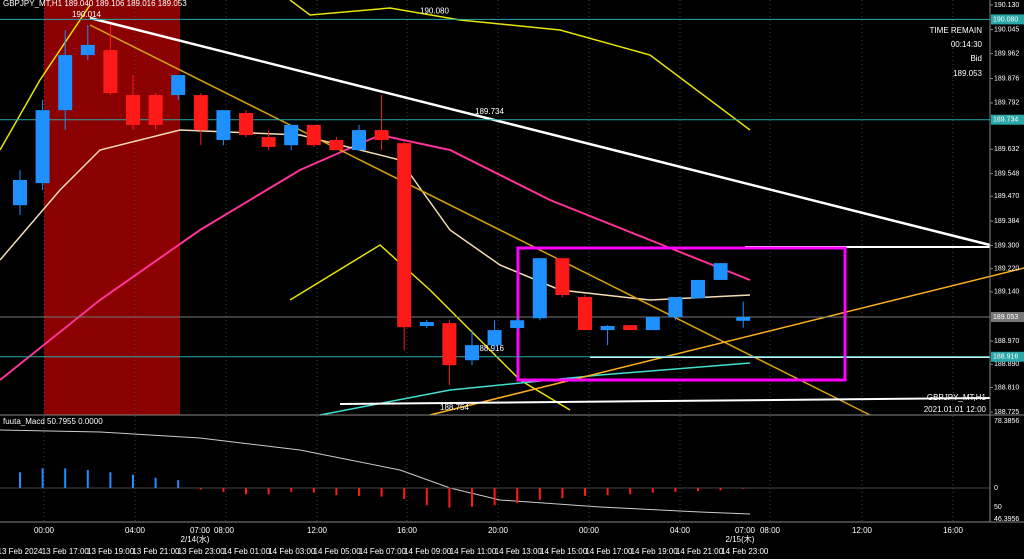 Image resolution: width=1024 pixels, height=559 pixels. What do you see at coordinates (745, 551) in the screenshot?
I see `date-label: 14 Feb 23:00` at bounding box center [745, 551].